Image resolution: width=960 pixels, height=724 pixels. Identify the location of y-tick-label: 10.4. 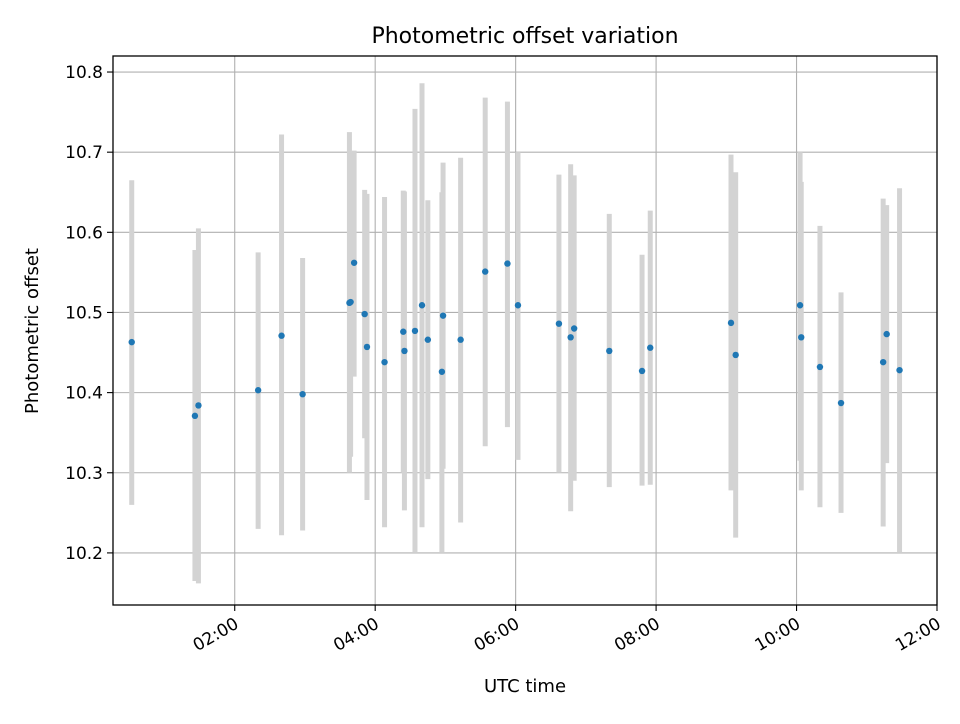
(84, 394).